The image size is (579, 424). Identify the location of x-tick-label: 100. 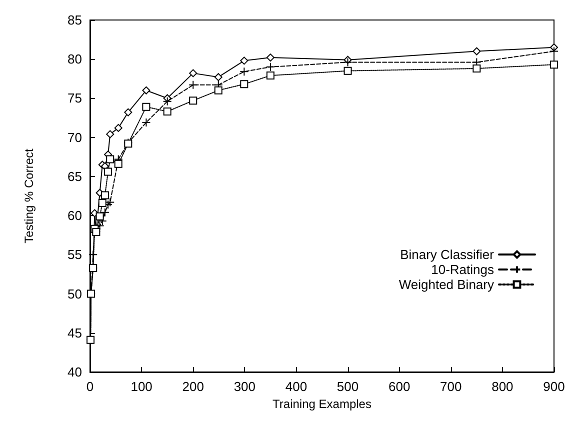
(141, 386).